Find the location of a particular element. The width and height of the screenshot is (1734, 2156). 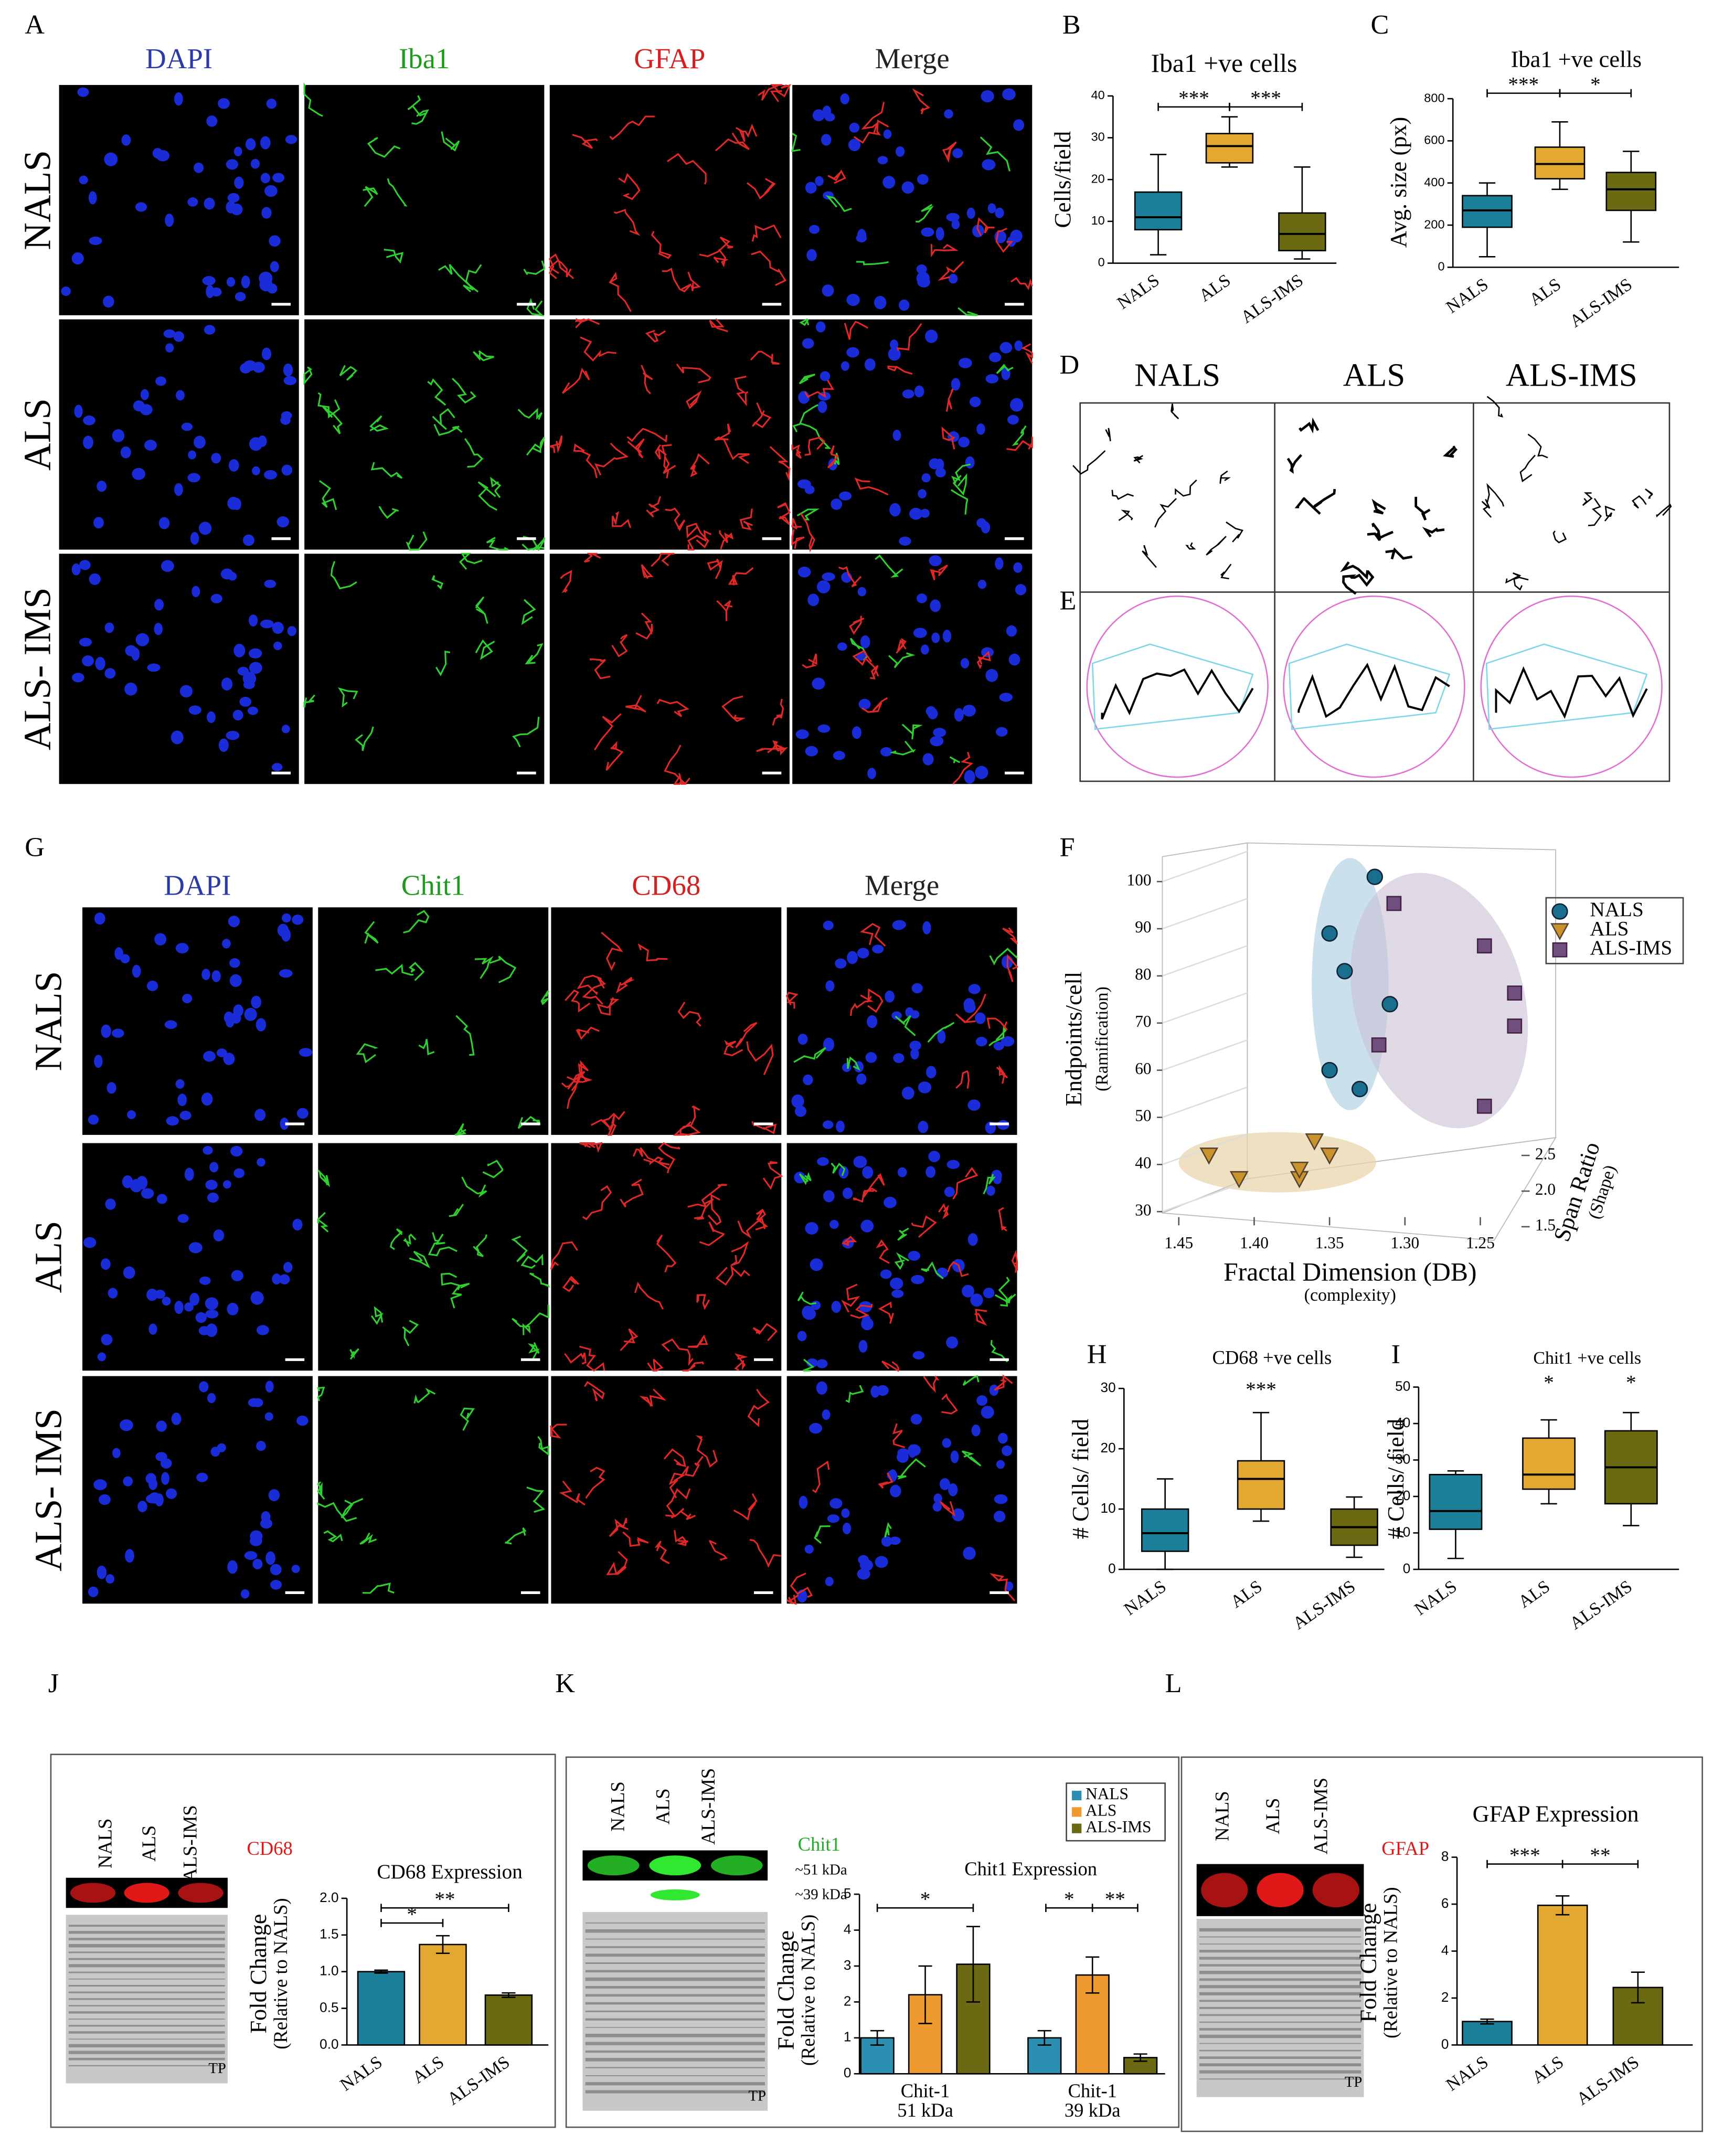

significance: * is located at coordinates (1549, 1382).